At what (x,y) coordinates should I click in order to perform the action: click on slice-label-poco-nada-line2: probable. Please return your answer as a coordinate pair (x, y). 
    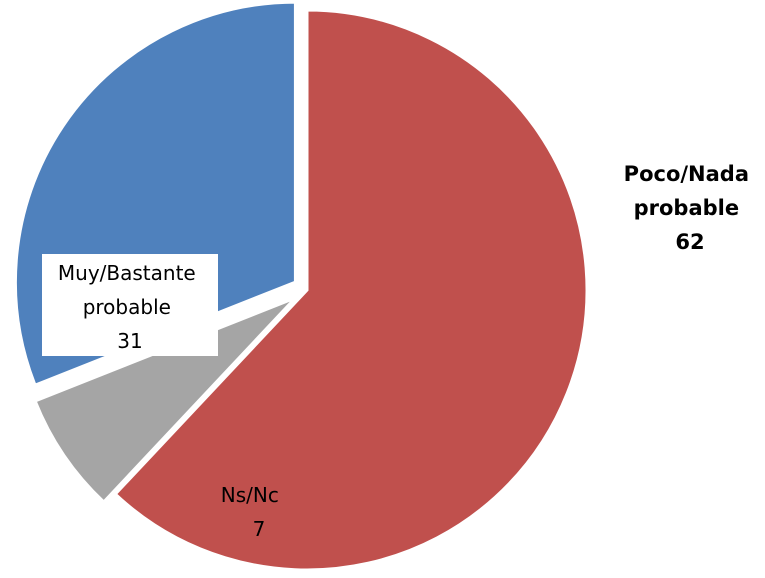
    Looking at the image, I should click on (687, 208).